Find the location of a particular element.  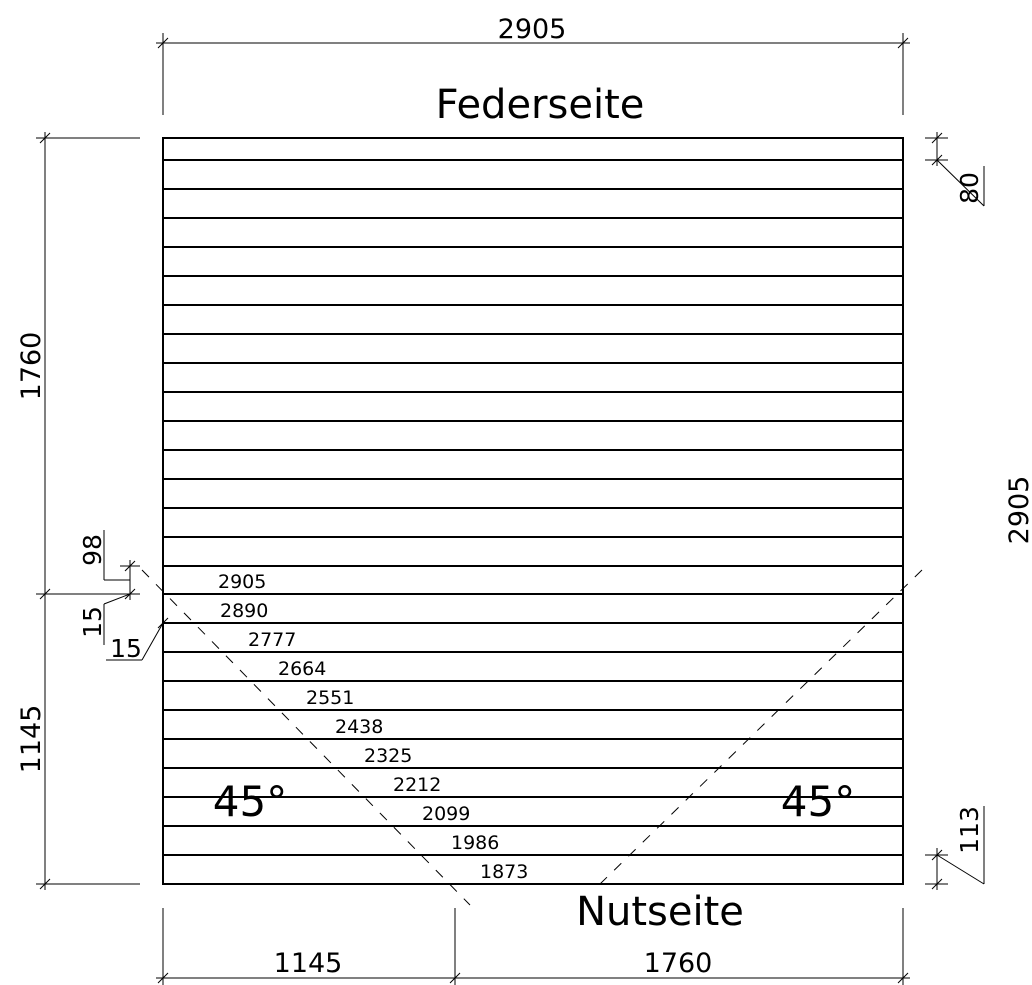

cut-length-label: 2890 is located at coordinates (244, 611).